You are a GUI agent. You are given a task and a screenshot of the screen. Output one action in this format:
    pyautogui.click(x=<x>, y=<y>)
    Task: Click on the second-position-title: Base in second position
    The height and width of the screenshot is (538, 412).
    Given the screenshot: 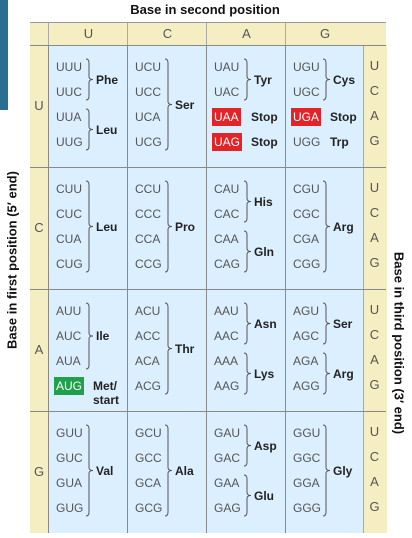 What is the action you would take?
    pyautogui.click(x=205, y=9)
    